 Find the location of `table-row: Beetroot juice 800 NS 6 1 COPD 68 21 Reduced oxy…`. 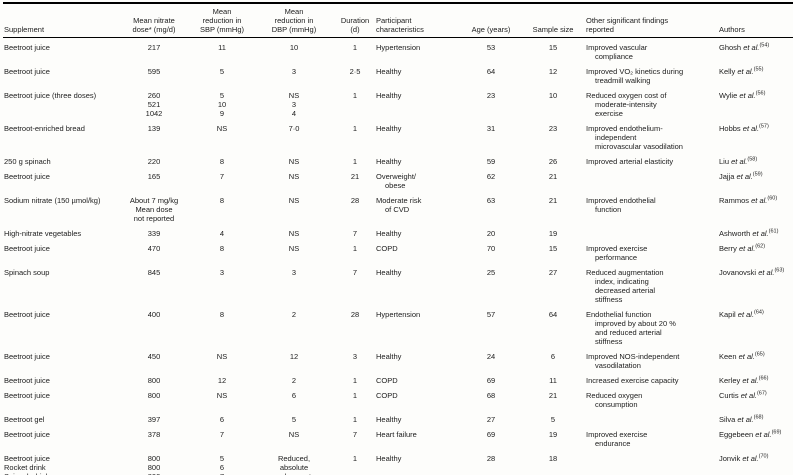

table-row: Beetroot juice 800 NS 6 1 COPD 68 21 Reduced oxy… is located at coordinates (398, 401).